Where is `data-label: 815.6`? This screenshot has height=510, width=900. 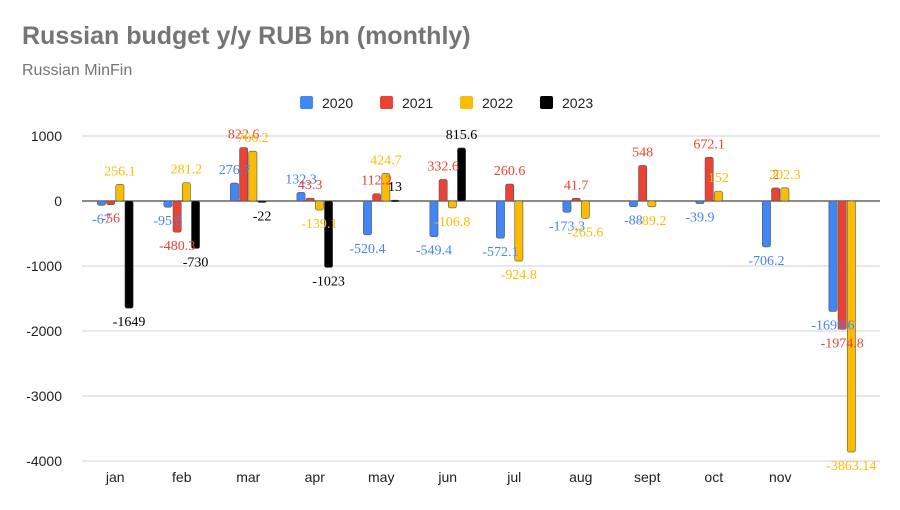
data-label: 815.6 is located at coordinates (462, 135).